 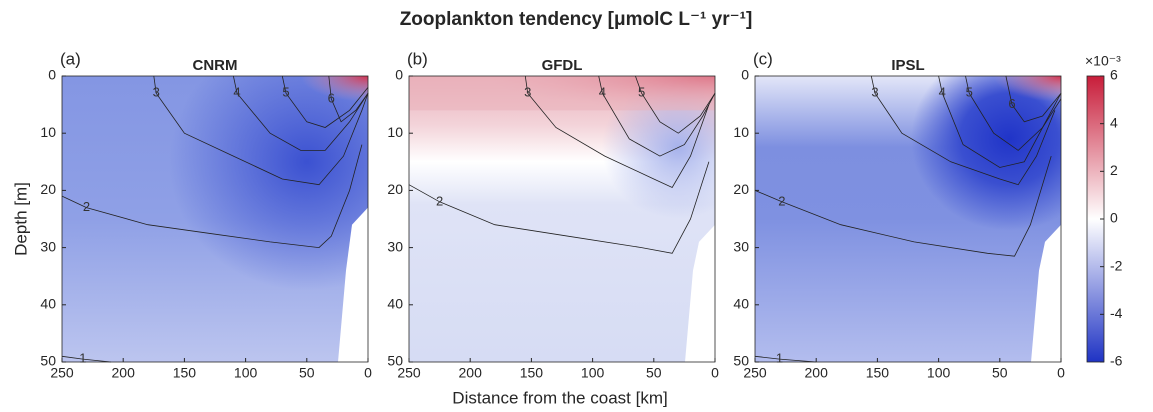 I want to click on colorbar-label: ×10⁻³, so click(x=1103, y=61).